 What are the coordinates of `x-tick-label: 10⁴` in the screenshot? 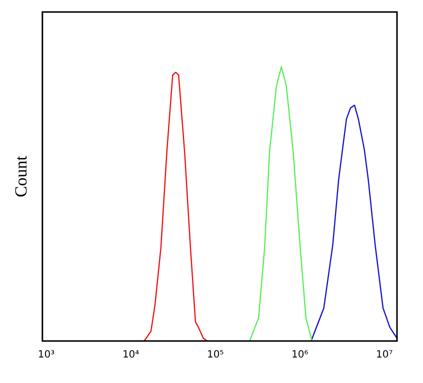 It's located at (131, 355).